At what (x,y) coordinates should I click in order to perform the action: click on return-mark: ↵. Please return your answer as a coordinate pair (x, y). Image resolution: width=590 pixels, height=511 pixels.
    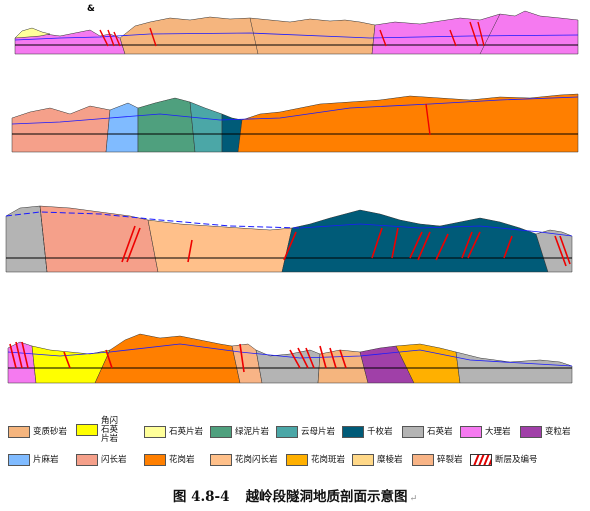
    Looking at the image, I should click on (413, 499).